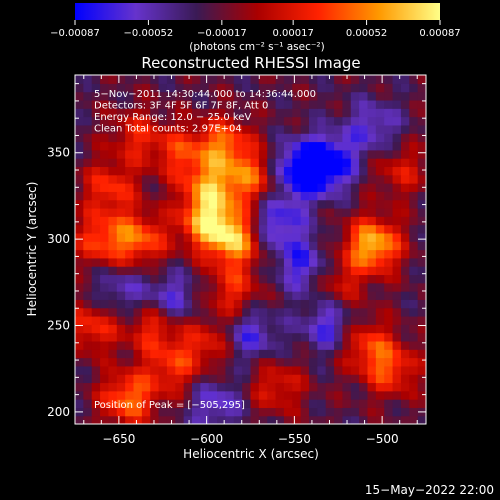  What do you see at coordinates (32, 249) in the screenshot?
I see `y-axis-label: Heliocentric Y (arcsec)` at bounding box center [32, 249].